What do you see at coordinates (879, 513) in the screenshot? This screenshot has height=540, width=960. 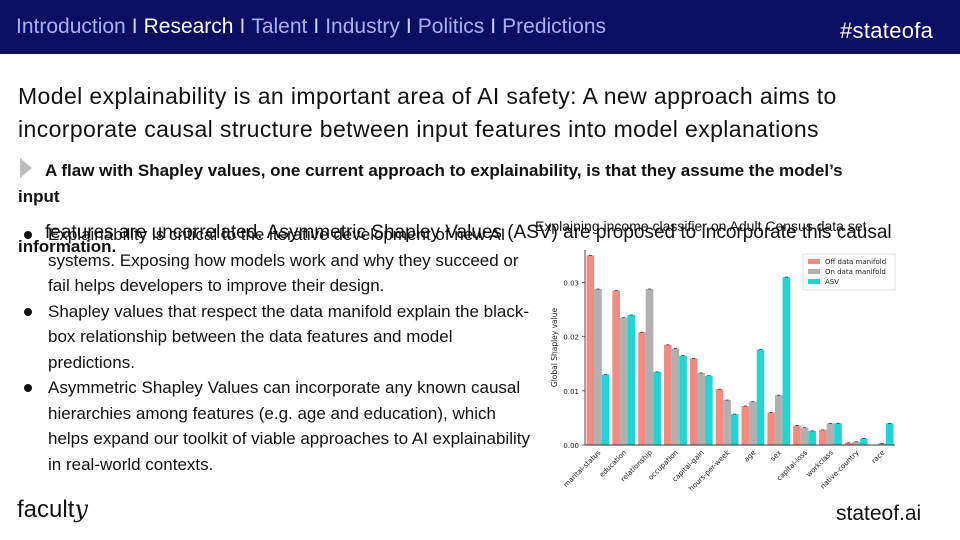 I see `footer-site-label: stateof.ai` at bounding box center [879, 513].